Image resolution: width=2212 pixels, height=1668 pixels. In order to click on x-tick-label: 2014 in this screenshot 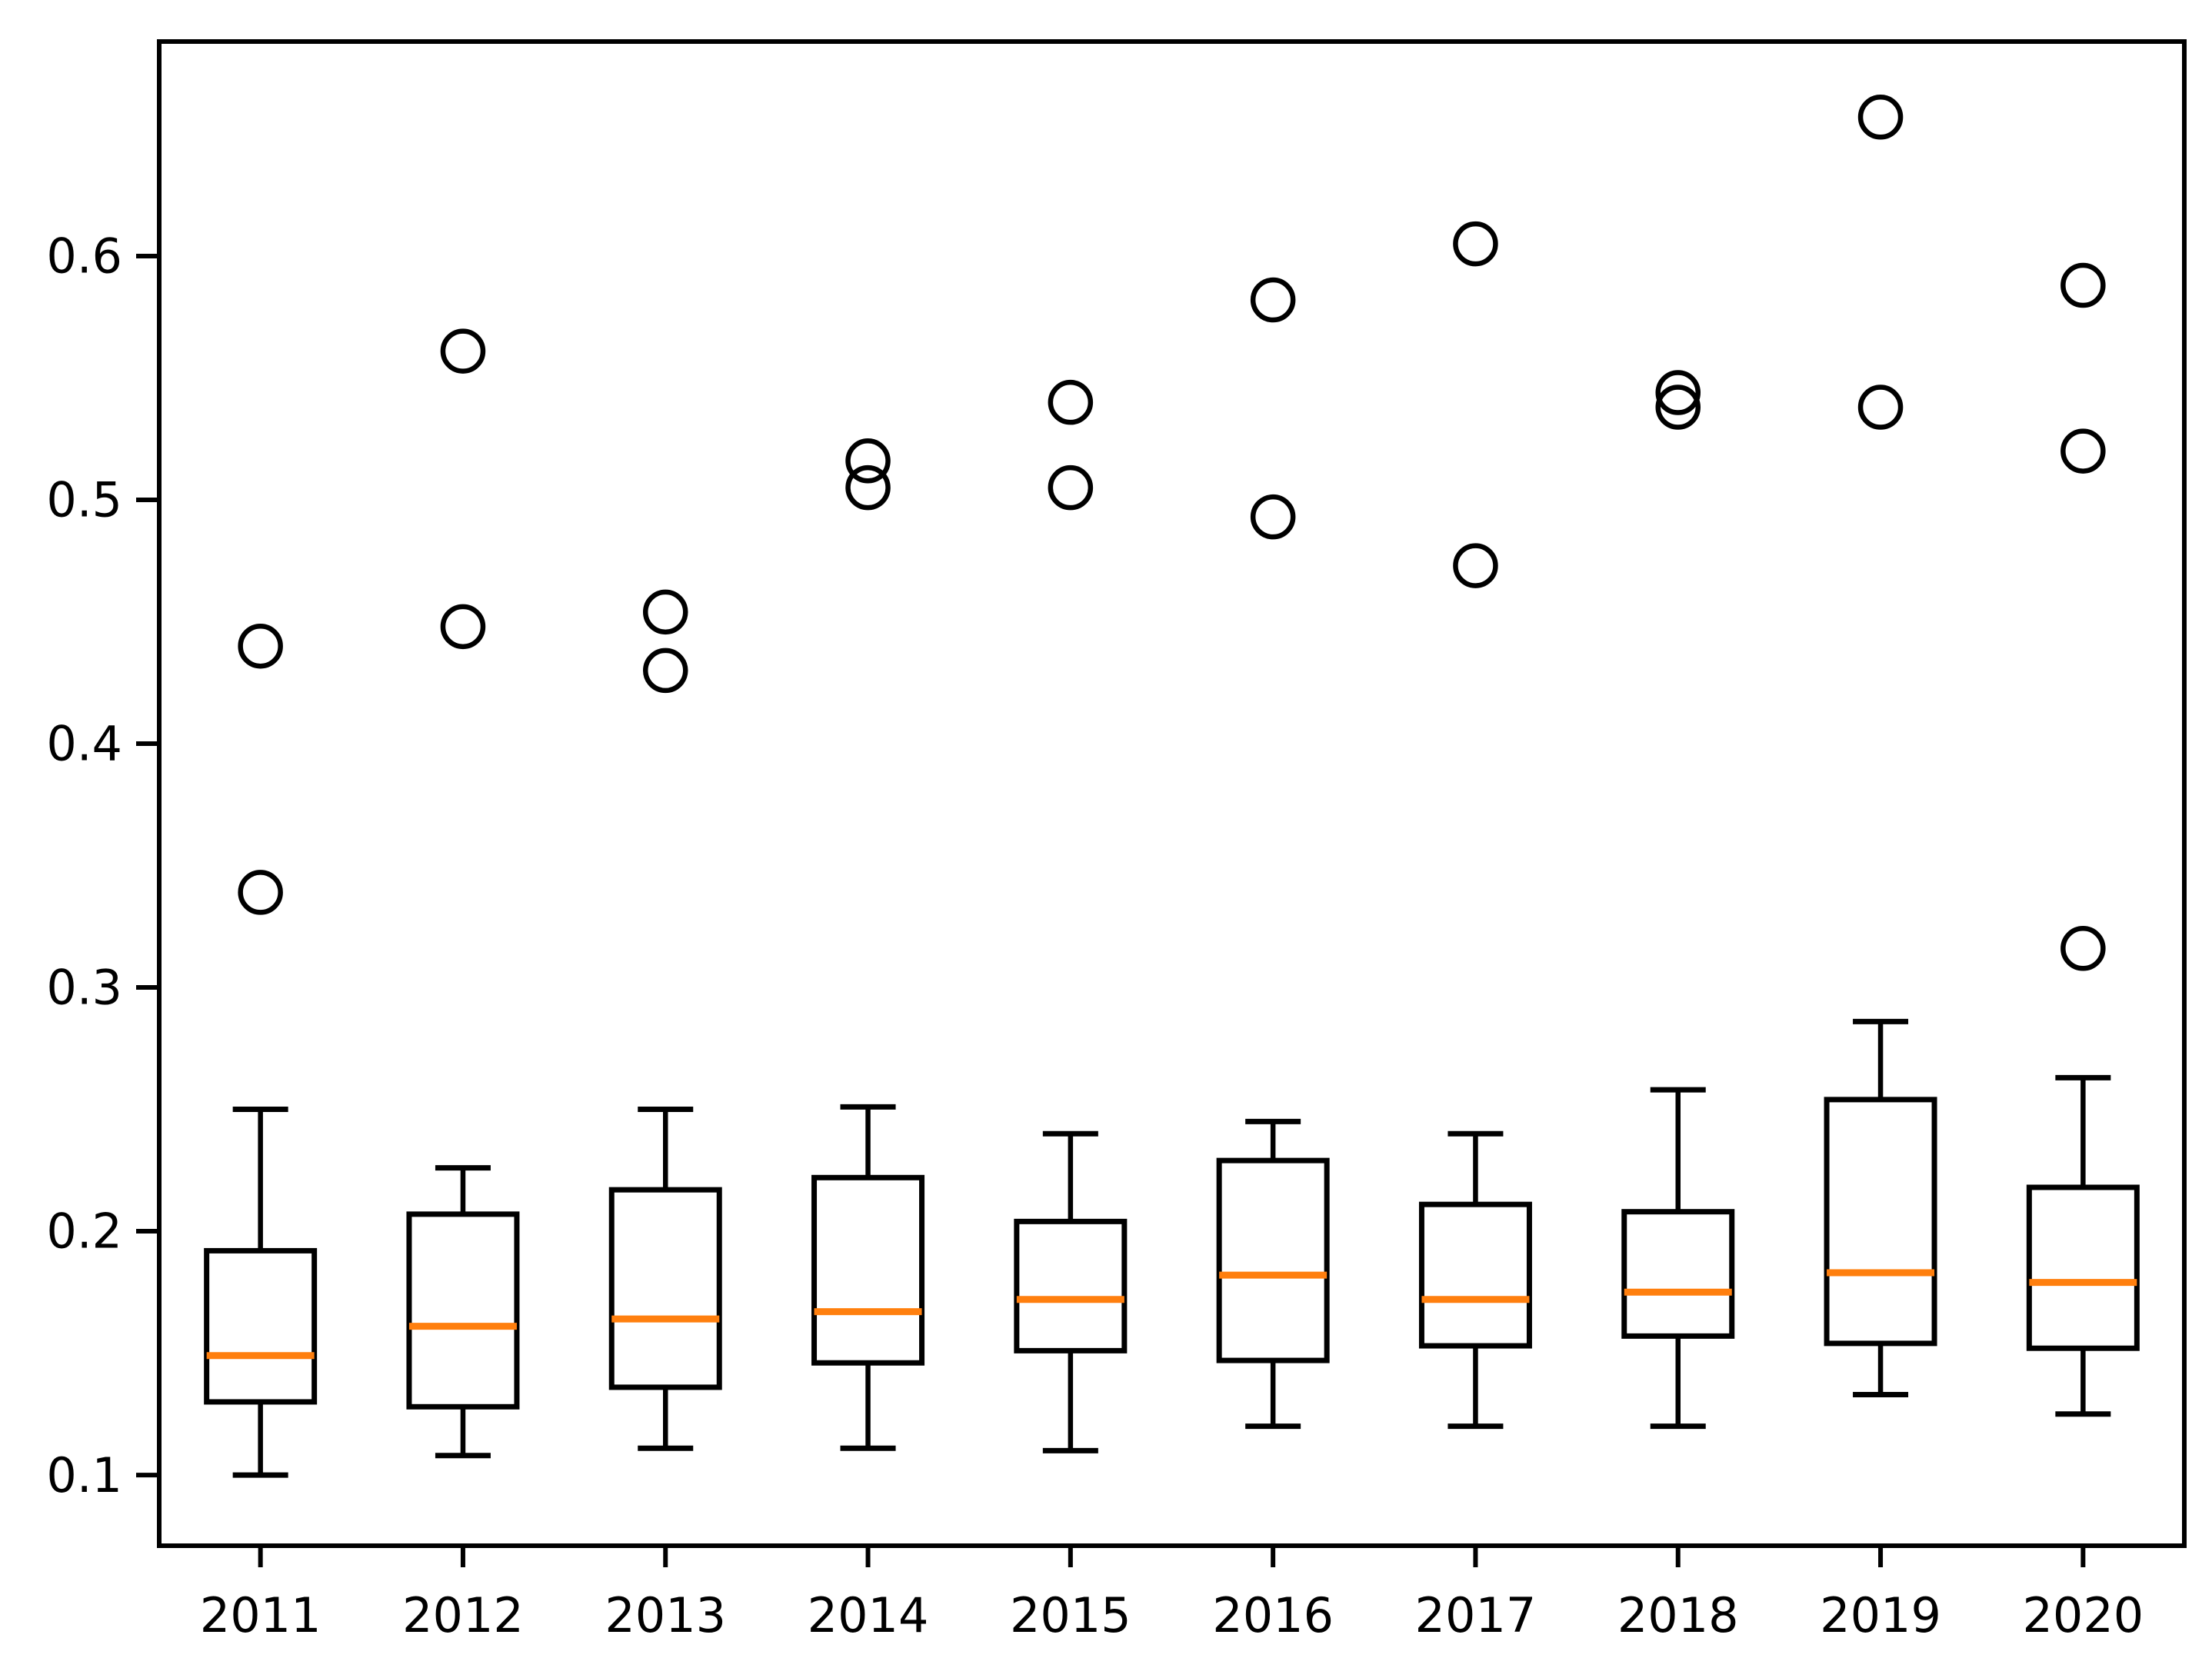, I will do `click(869, 1615)`.